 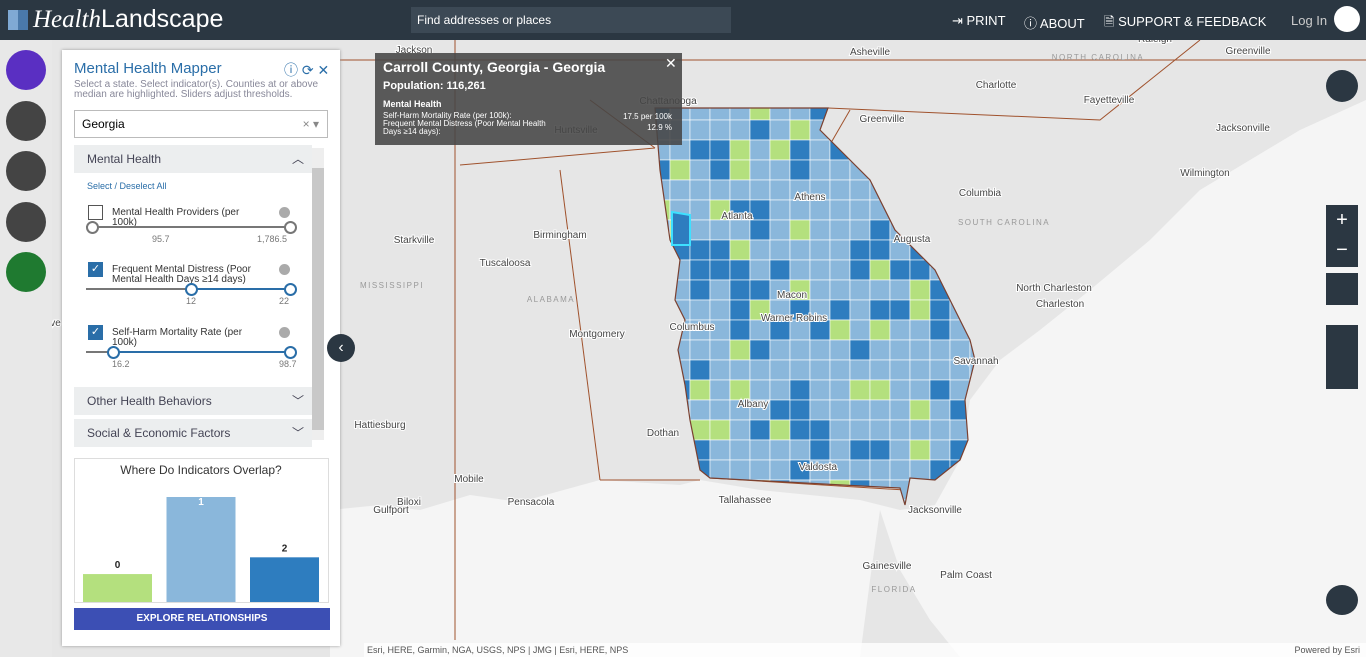 What do you see at coordinates (818, 467) in the screenshot?
I see `place-label: Valdosta` at bounding box center [818, 467].